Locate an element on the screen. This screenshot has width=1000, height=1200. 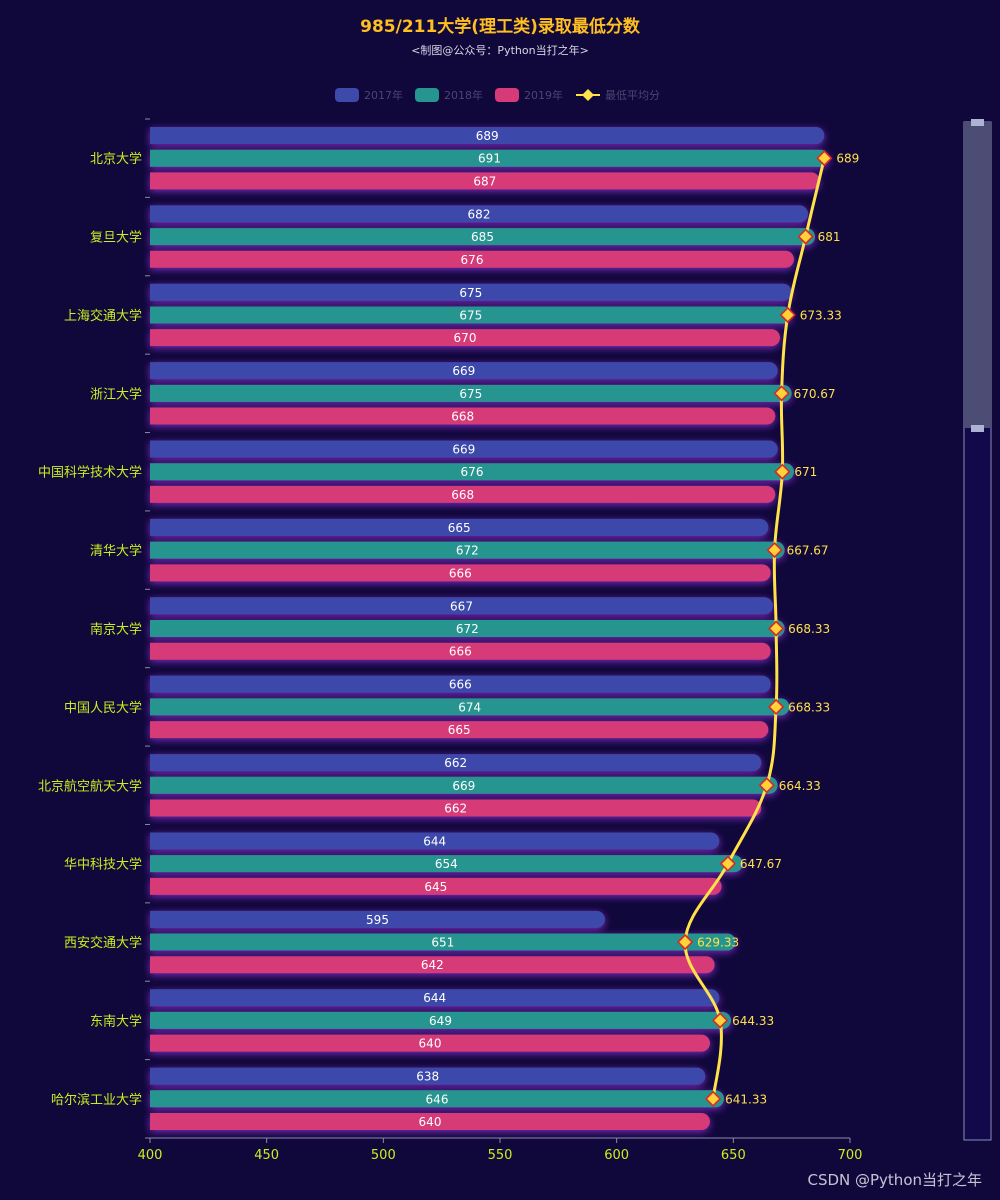
legend-marker is located at coordinates (588, 95).